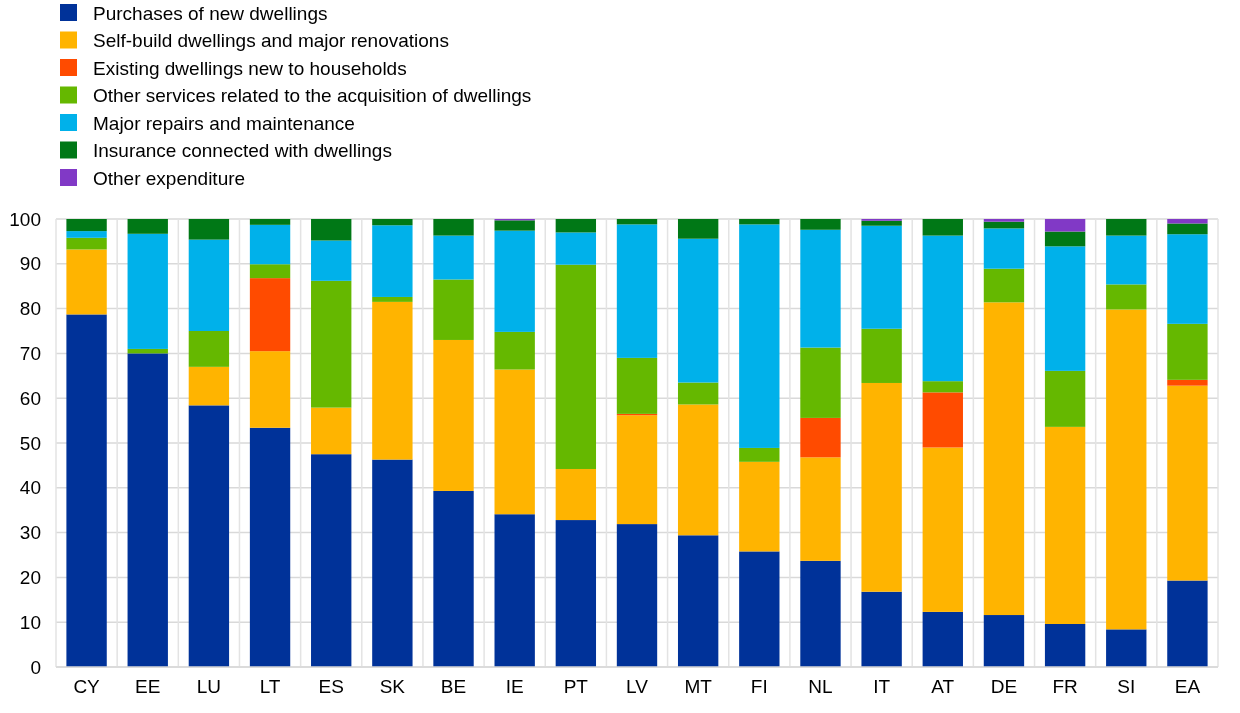  What do you see at coordinates (169, 178) in the screenshot?
I see `legend-label: Other expenditure` at bounding box center [169, 178].